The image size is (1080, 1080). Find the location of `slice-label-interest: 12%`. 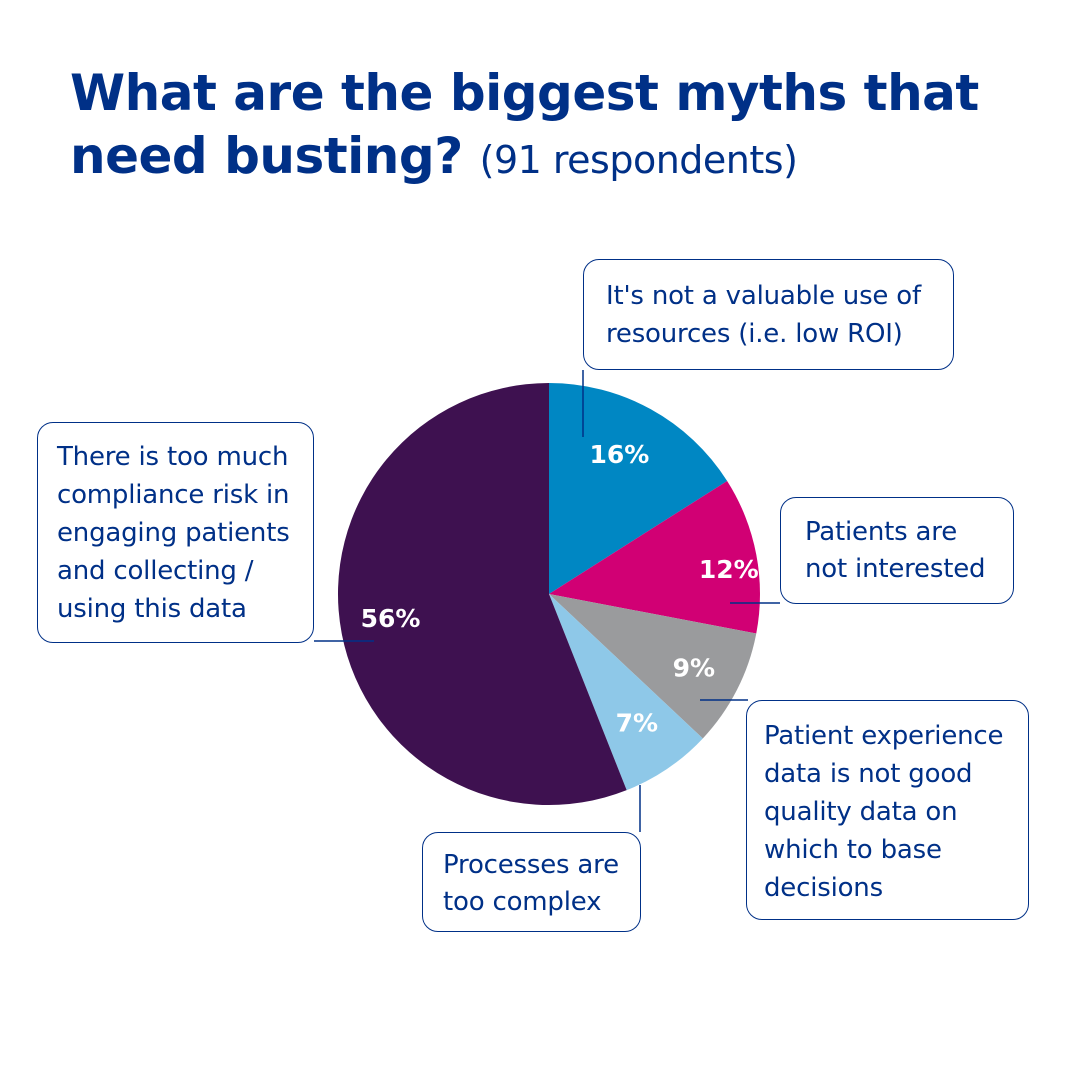

slice-label-interest: 12% is located at coordinates (729, 569).